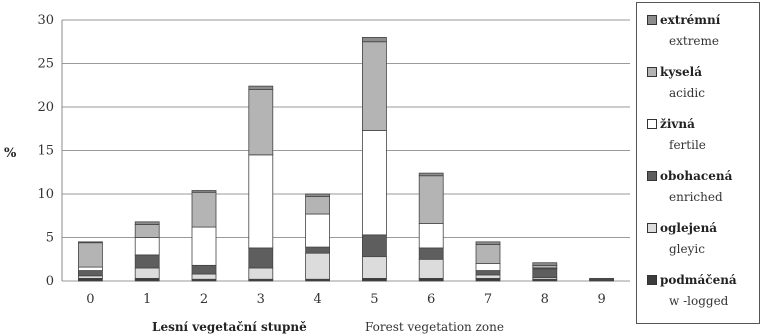 The height and width of the screenshot is (335, 764). What do you see at coordinates (45, 64) in the screenshot?
I see `y-tick-label: 25` at bounding box center [45, 64].